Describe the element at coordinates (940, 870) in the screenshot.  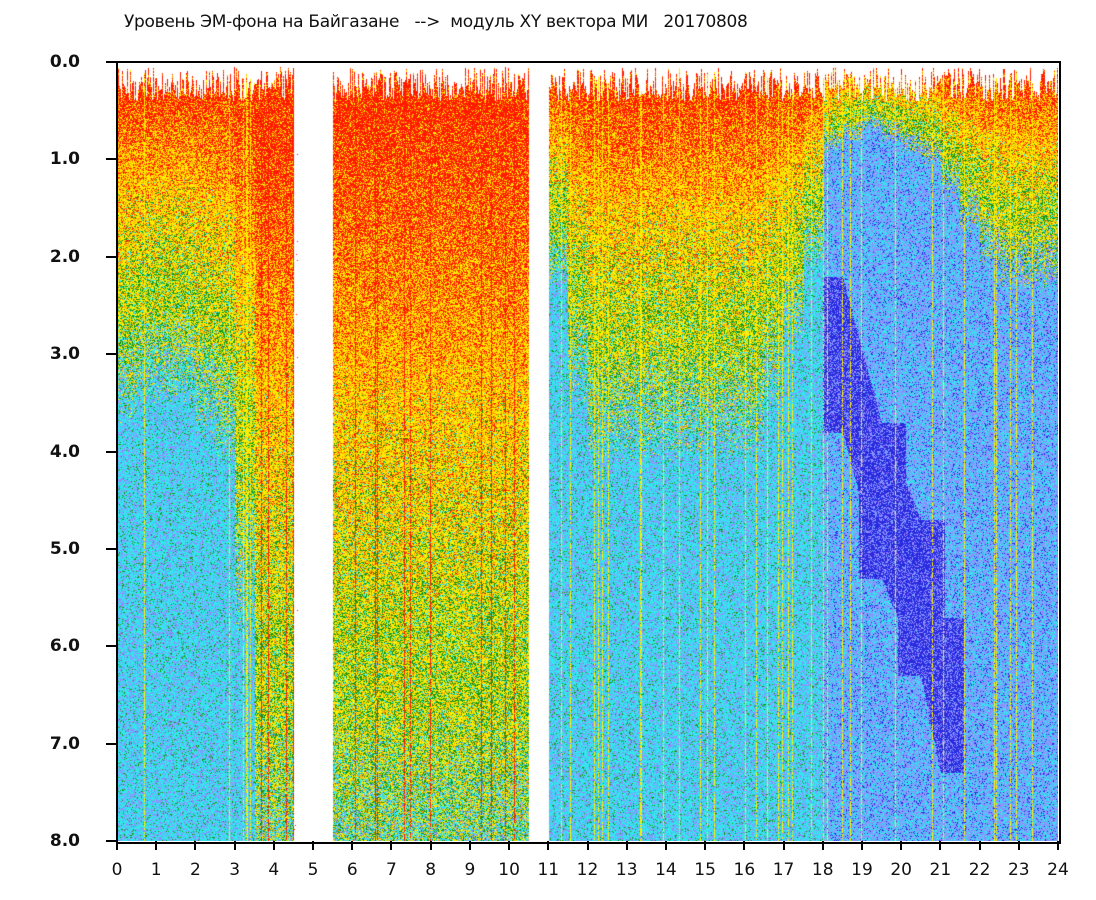
I see `x-tick-label: 21` at that location.